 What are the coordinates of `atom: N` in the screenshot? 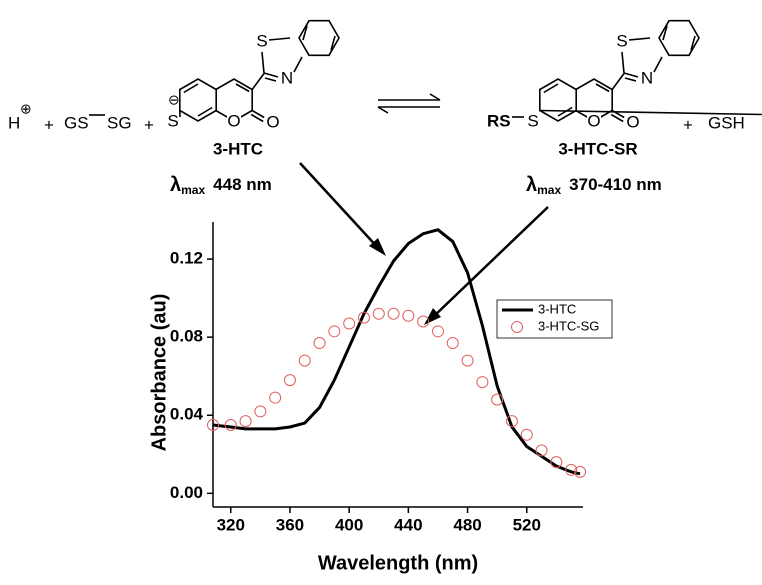 It's located at (287, 77).